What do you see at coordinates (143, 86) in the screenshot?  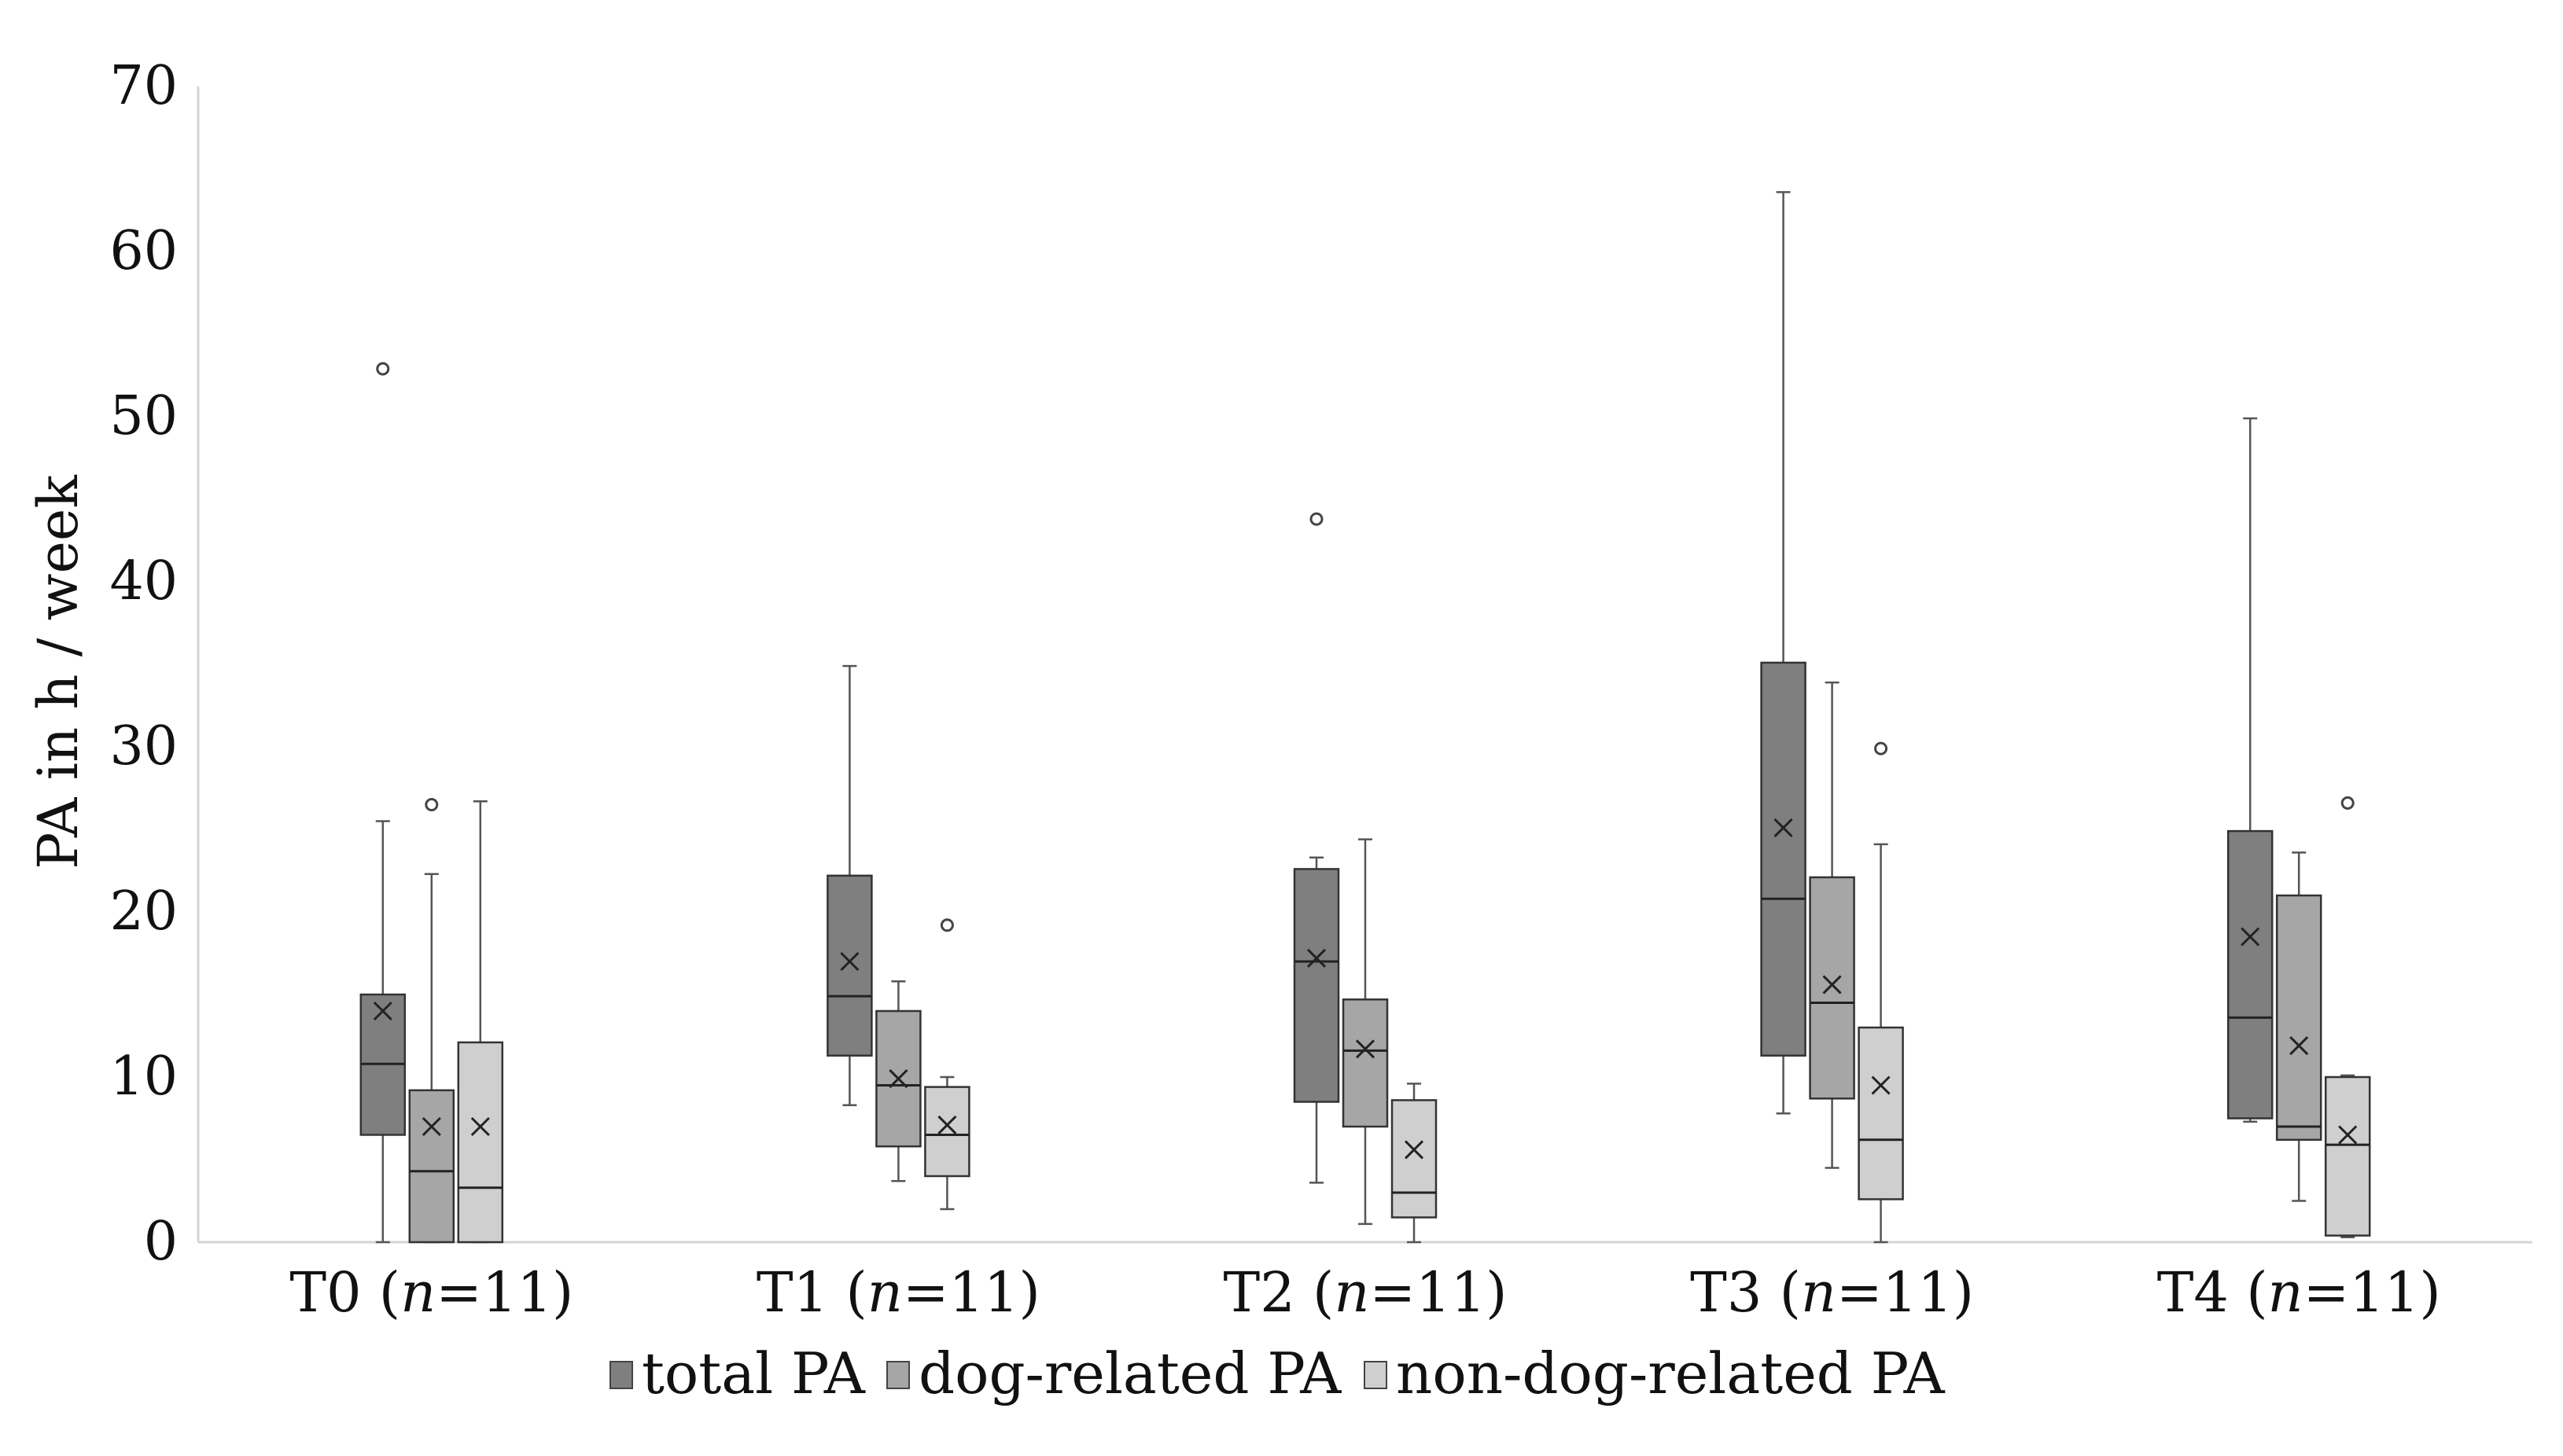 I see `y-tick-label: 70` at bounding box center [143, 86].